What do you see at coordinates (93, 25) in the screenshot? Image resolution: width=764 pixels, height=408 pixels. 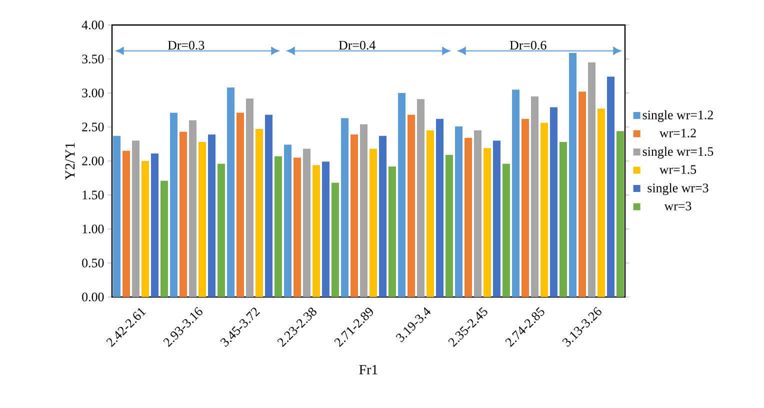 I see `y-tick-label: 4.00` at bounding box center [93, 25].